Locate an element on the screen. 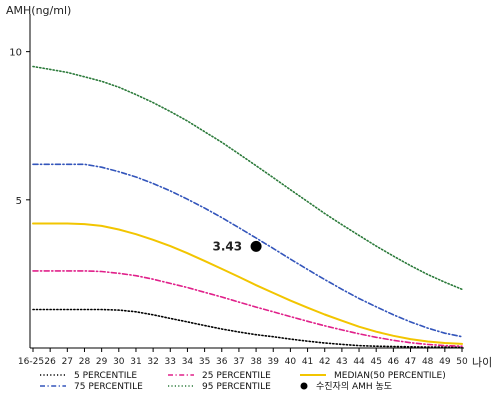 The image size is (500, 400). x-tick-label: 36 is located at coordinates (222, 362).